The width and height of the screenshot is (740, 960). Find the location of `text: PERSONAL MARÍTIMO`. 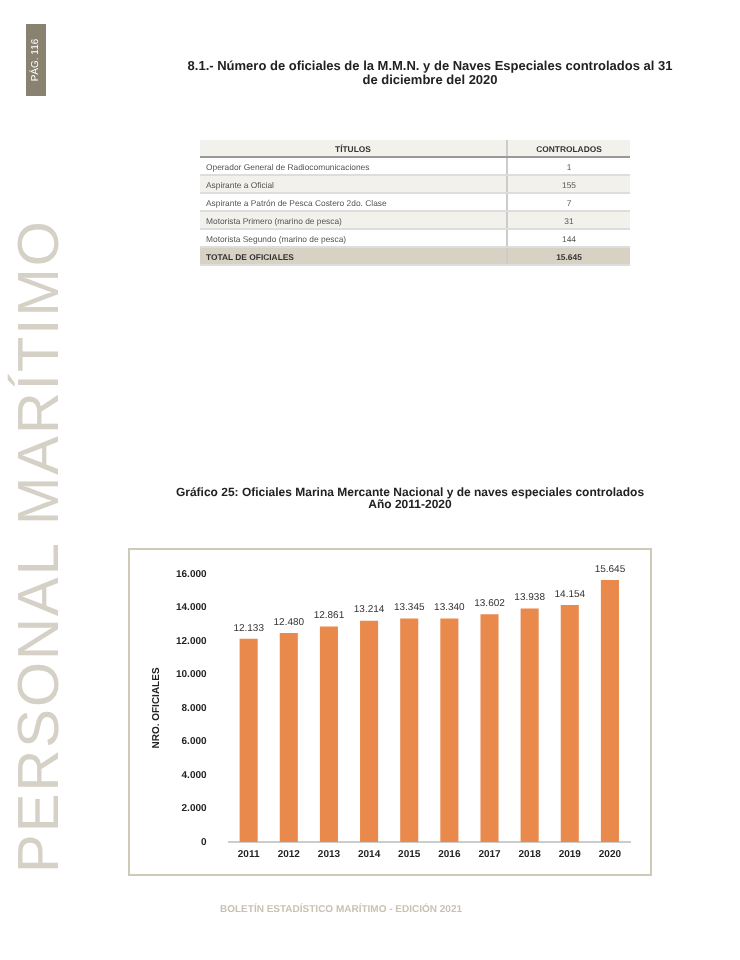

text: PERSONAL MARÍTIMO is located at coordinates (39, 547).